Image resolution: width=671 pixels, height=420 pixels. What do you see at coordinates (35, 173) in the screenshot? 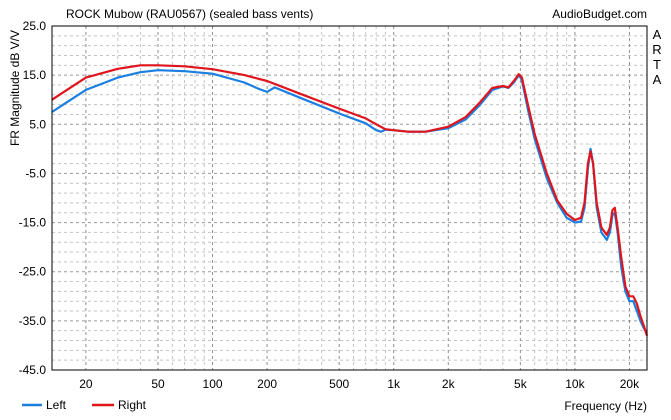
I see `y-tick-label: -5.0` at bounding box center [35, 173].